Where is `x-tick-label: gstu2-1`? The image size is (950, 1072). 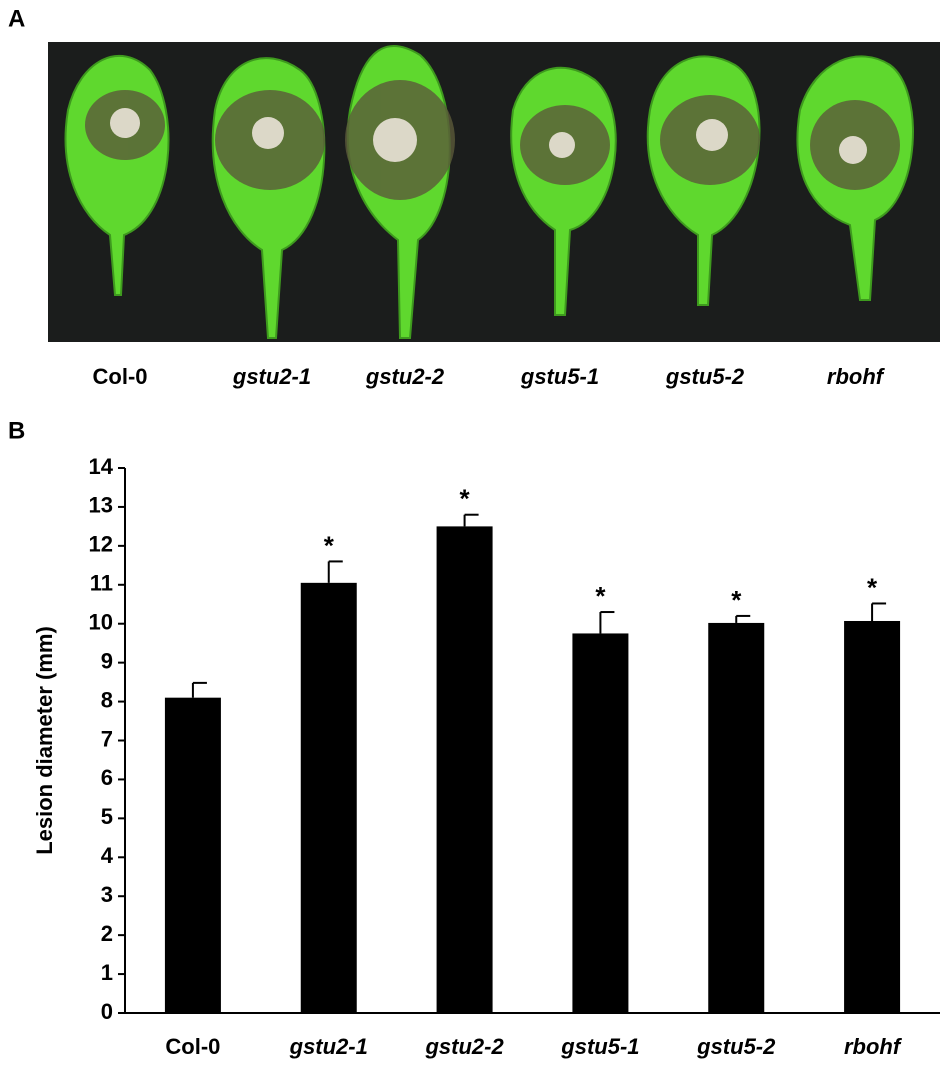 x-tick-label: gstu2-1 is located at coordinates (328, 1046).